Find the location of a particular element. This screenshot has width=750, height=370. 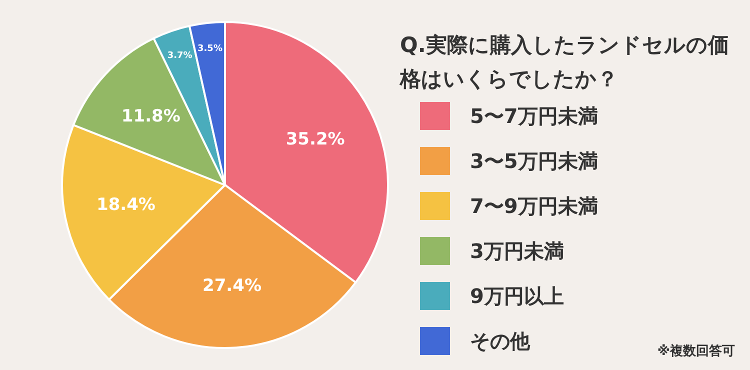

data-label: 3.7% is located at coordinates (179, 55).